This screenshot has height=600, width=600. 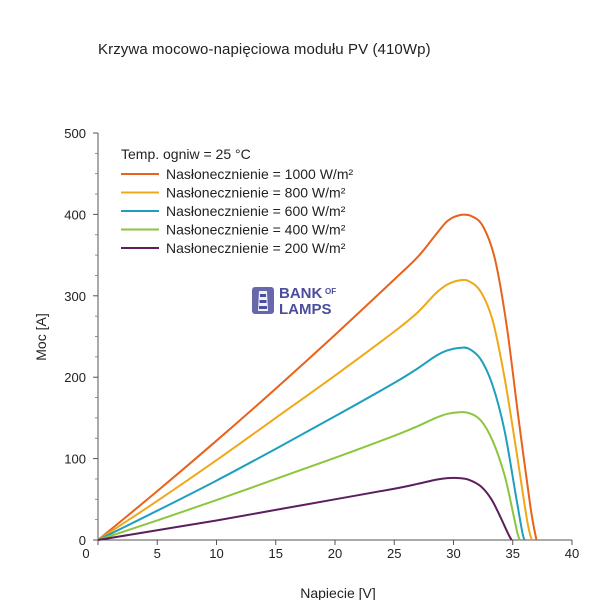 I want to click on y-tick-label: 500, so click(x=75, y=133).